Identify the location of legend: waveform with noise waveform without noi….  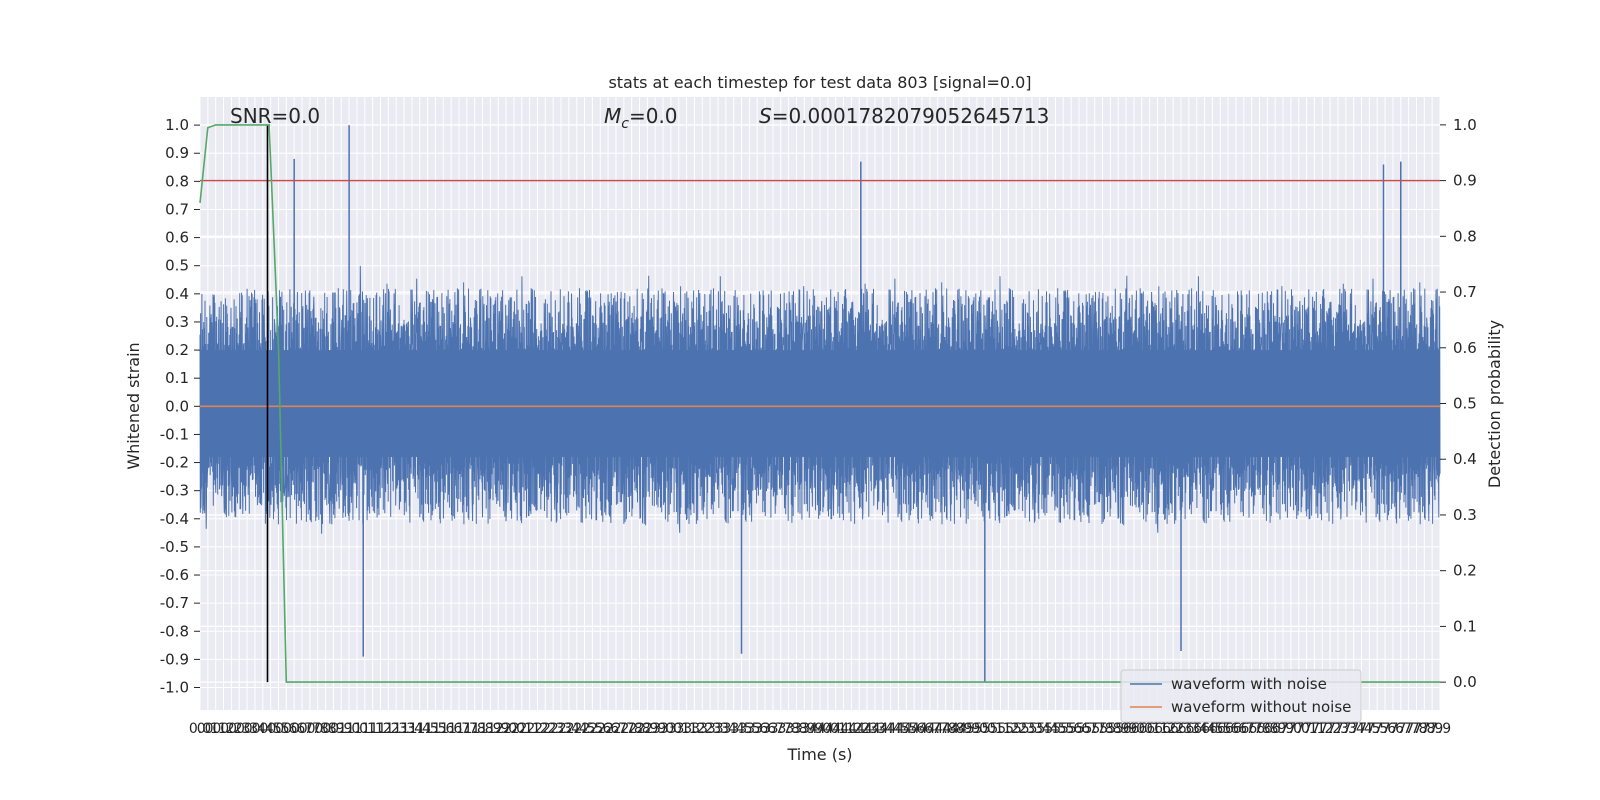
(1241, 696).